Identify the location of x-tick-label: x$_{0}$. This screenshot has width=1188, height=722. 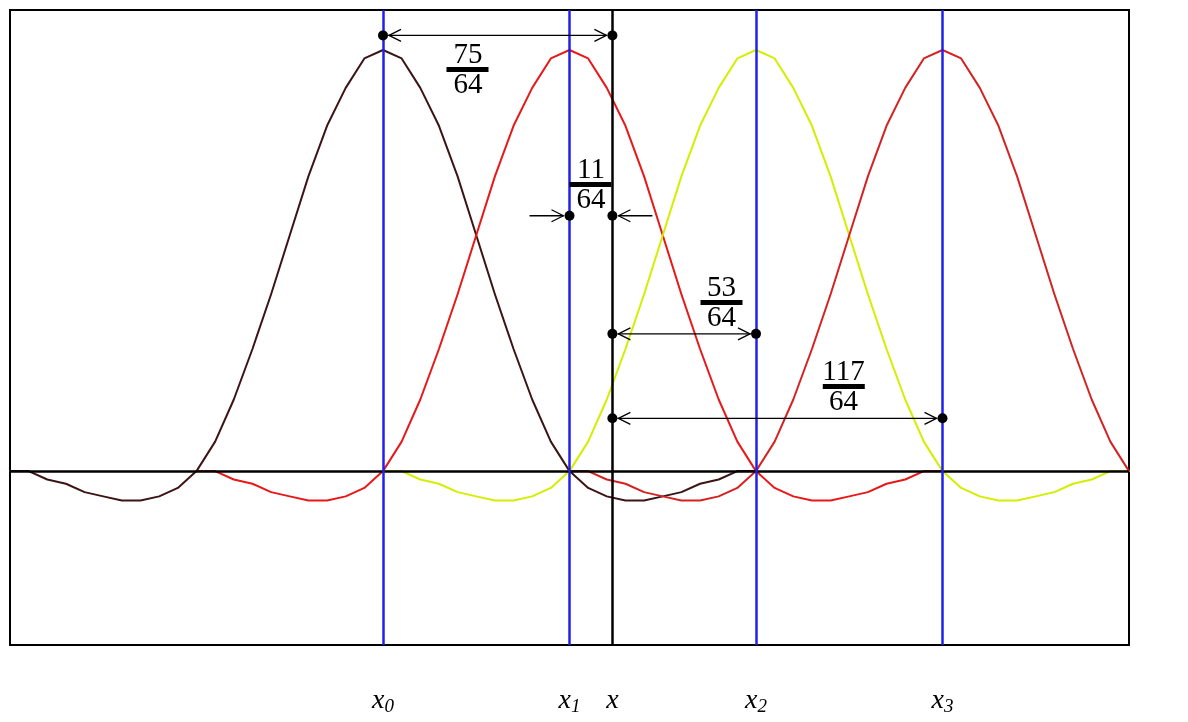
(383, 699).